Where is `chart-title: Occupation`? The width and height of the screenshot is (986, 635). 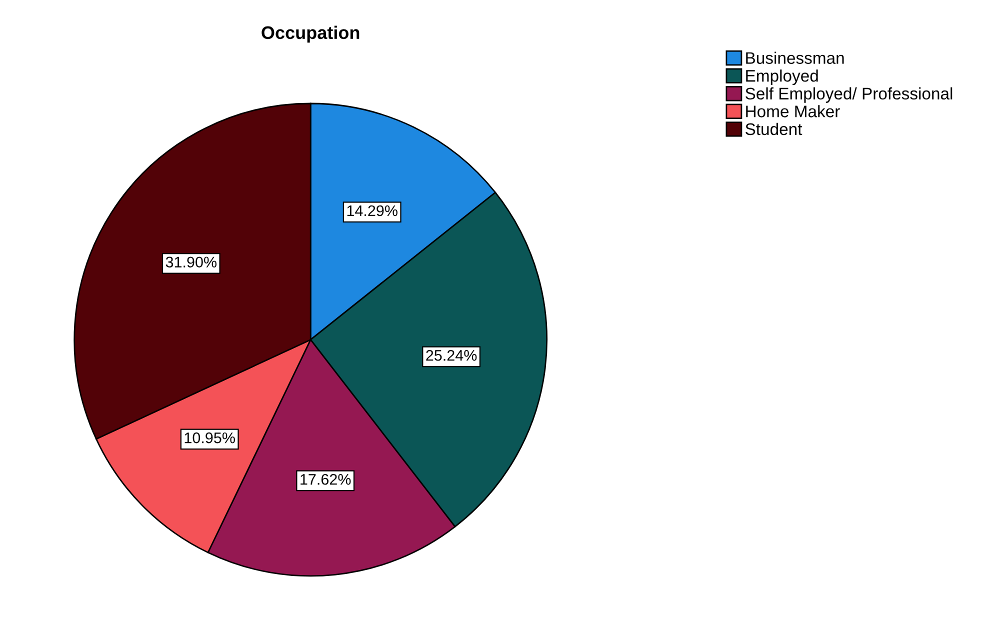 chart-title: Occupation is located at coordinates (311, 34).